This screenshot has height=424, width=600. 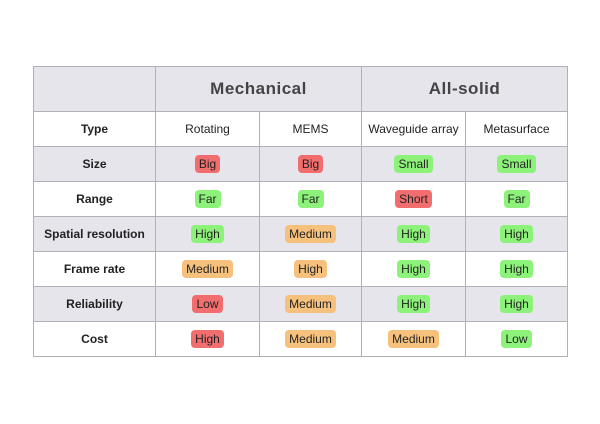 I want to click on table-row: Reliability Low Medium High High, so click(x=300, y=304).